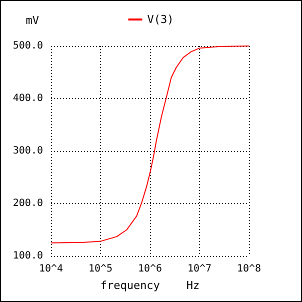  What do you see at coordinates (27, 151) in the screenshot?
I see `y-tick-label: 300.0` at bounding box center [27, 151].